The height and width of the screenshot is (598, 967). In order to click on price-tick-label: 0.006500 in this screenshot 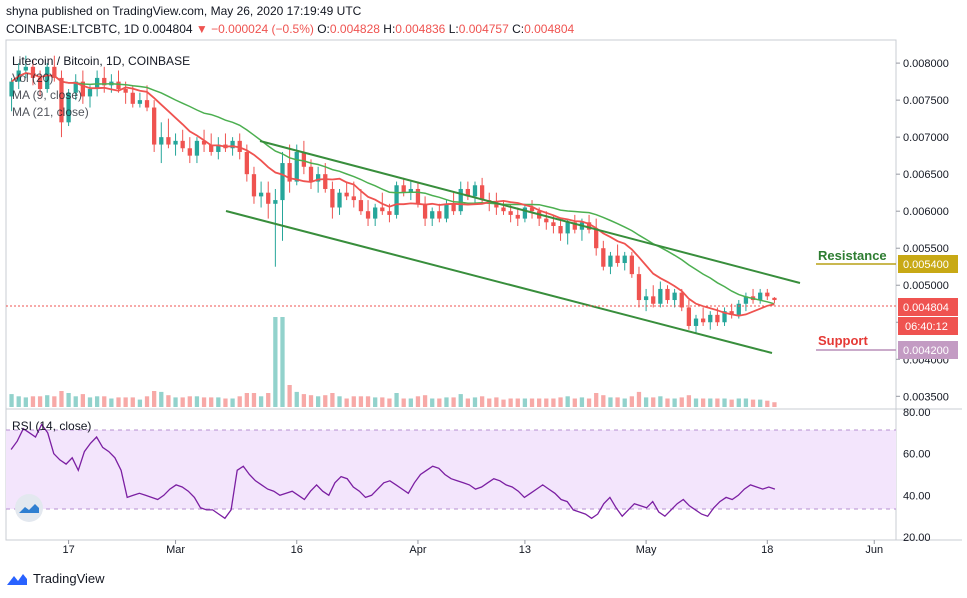, I will do `click(926, 175)`.